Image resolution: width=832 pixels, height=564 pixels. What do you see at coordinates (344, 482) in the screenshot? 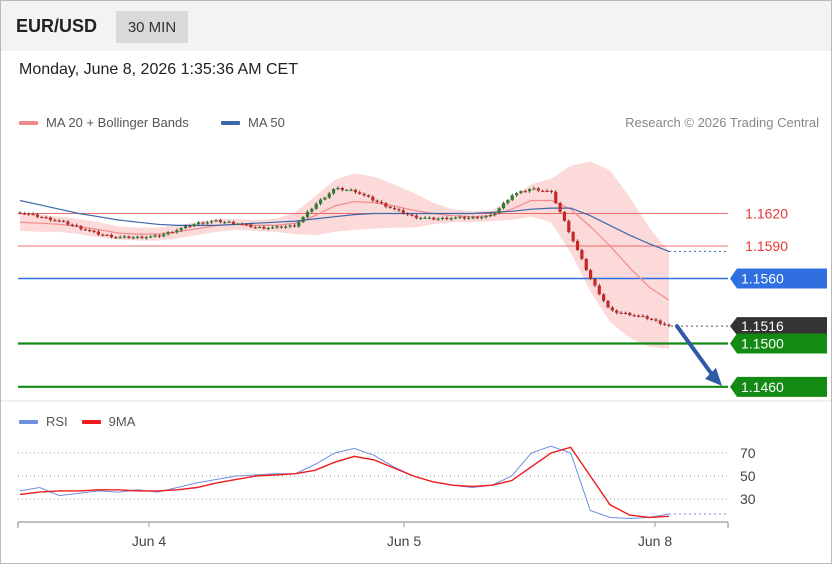
I see `rsi-line` at bounding box center [344, 482].